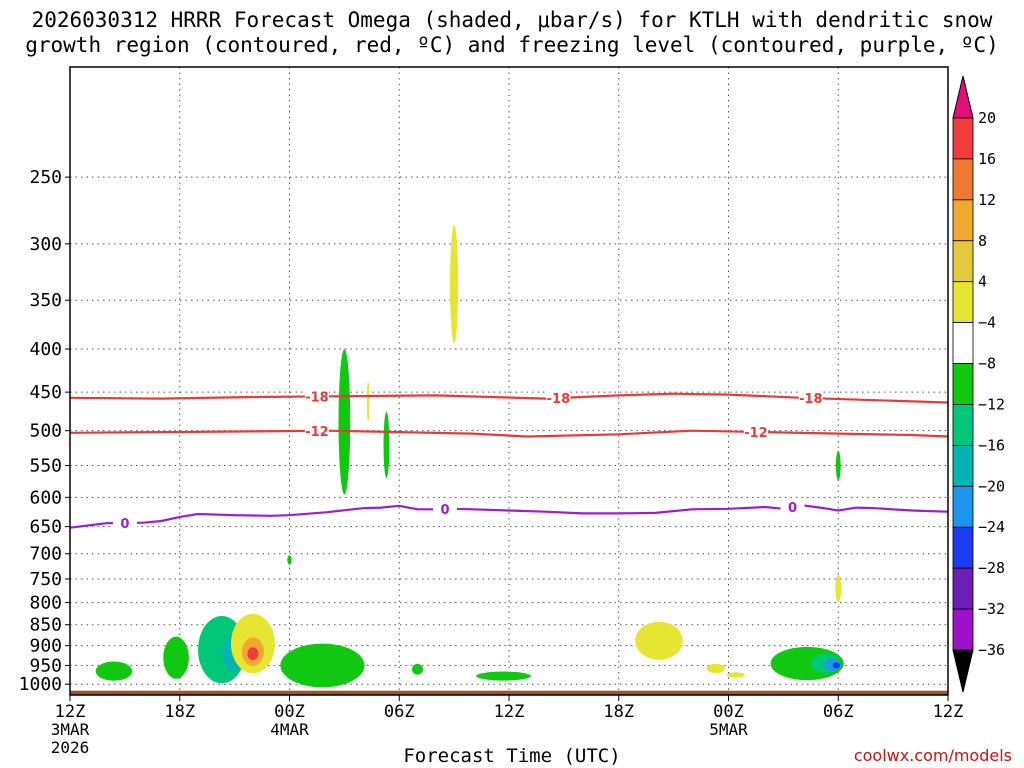 The width and height of the screenshot is (1024, 768). Describe the element at coordinates (512, 756) in the screenshot. I see `x-axis-label: Forecast Time (UTC)` at that location.